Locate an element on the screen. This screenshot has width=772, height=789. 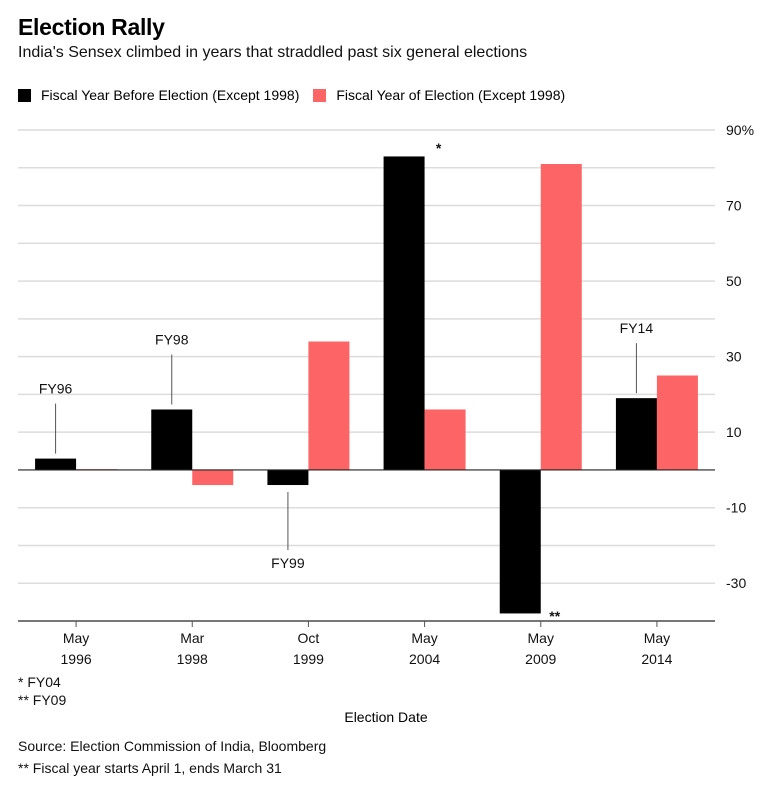
y-tick-label: -30 is located at coordinates (736, 583).